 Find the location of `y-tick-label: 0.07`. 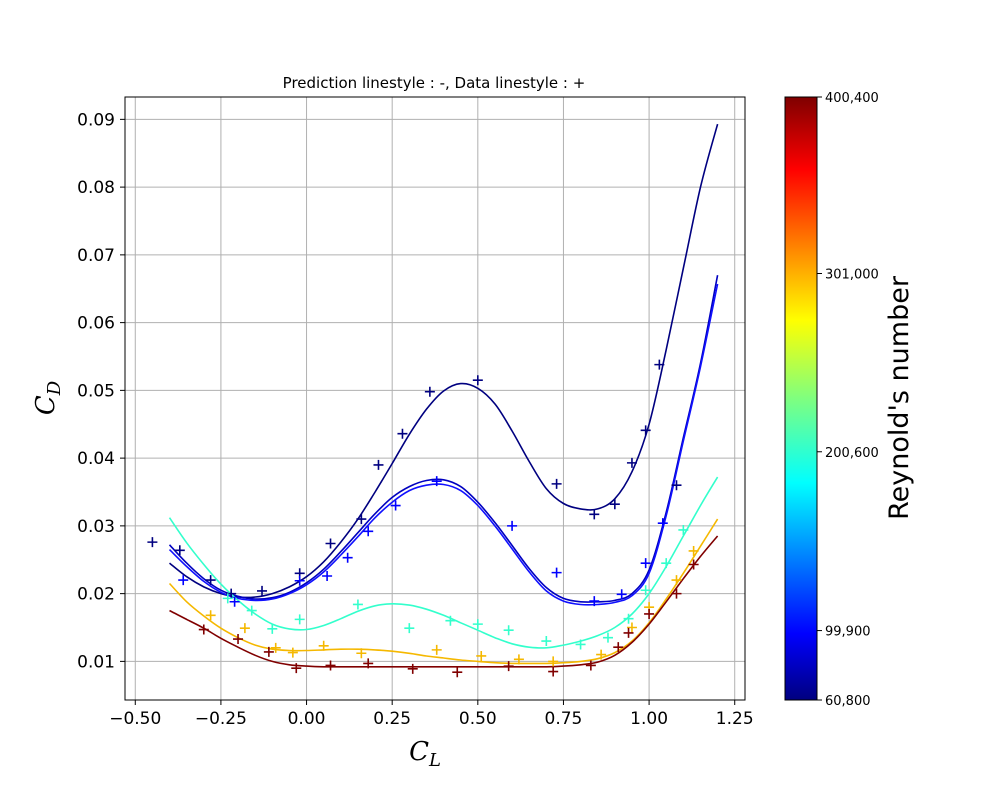

y-tick-label: 0.07 is located at coordinates (96, 256).